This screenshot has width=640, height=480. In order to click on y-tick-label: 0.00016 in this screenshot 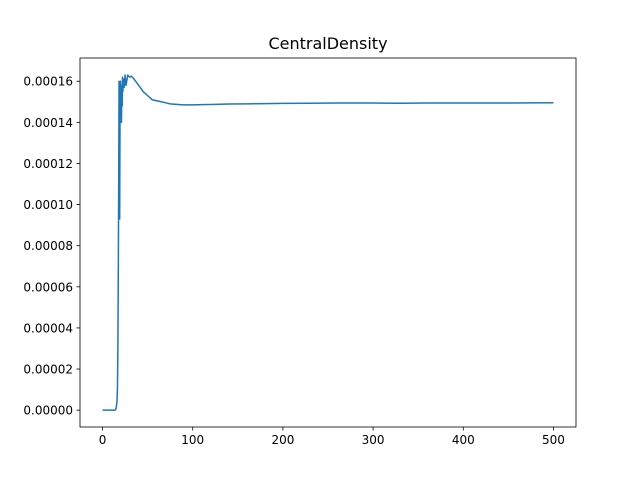, I will do `click(48, 82)`.